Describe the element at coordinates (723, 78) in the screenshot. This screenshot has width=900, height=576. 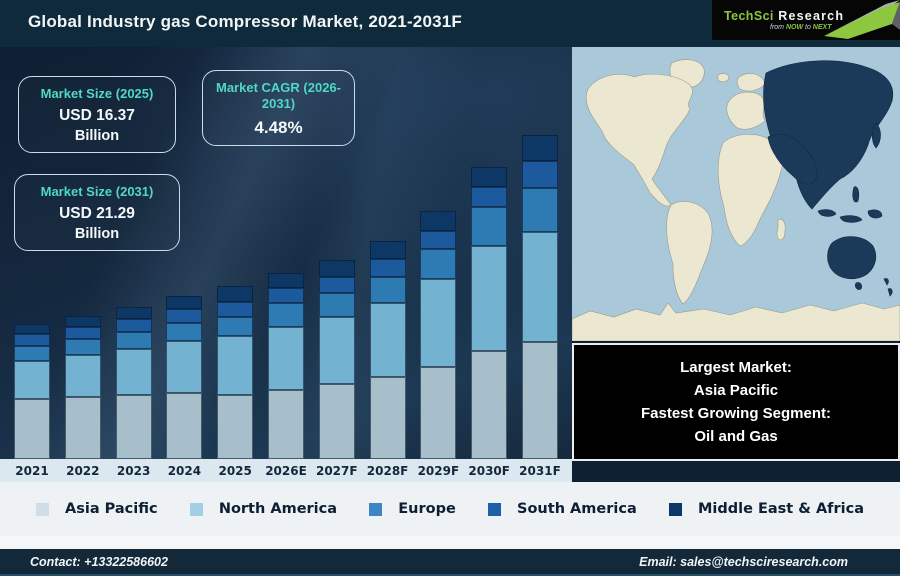
I see `map-iceland` at that location.